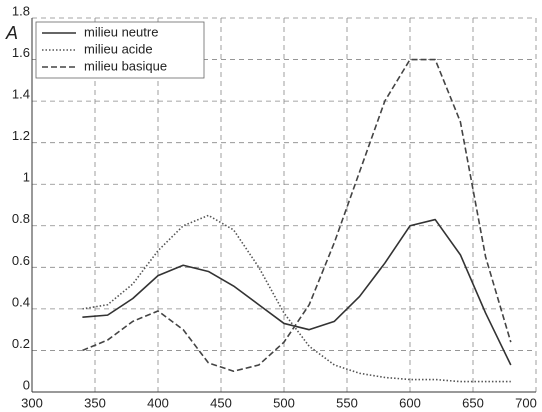 The width and height of the screenshot is (542, 412). I want to click on legend-label: milieu neutre, so click(121, 31).